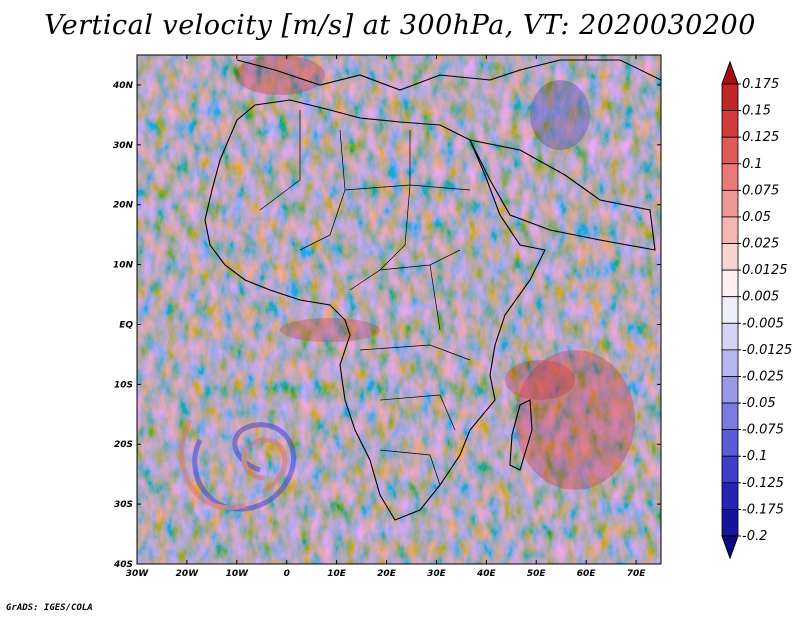 This screenshot has width=800, height=618. What do you see at coordinates (756, 217) in the screenshot?
I see `colorbar-label: 0.05` at bounding box center [756, 217].